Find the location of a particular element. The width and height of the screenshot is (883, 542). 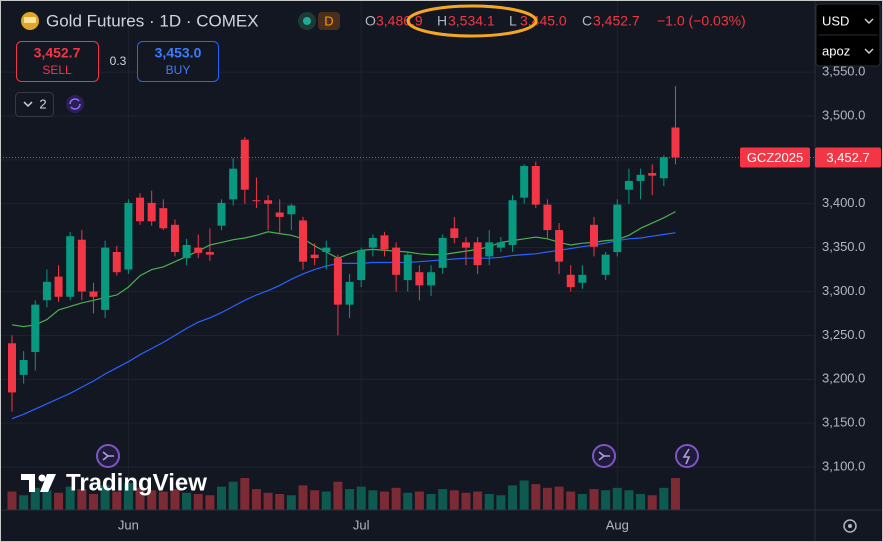

market-status-dot is located at coordinates (307, 21).